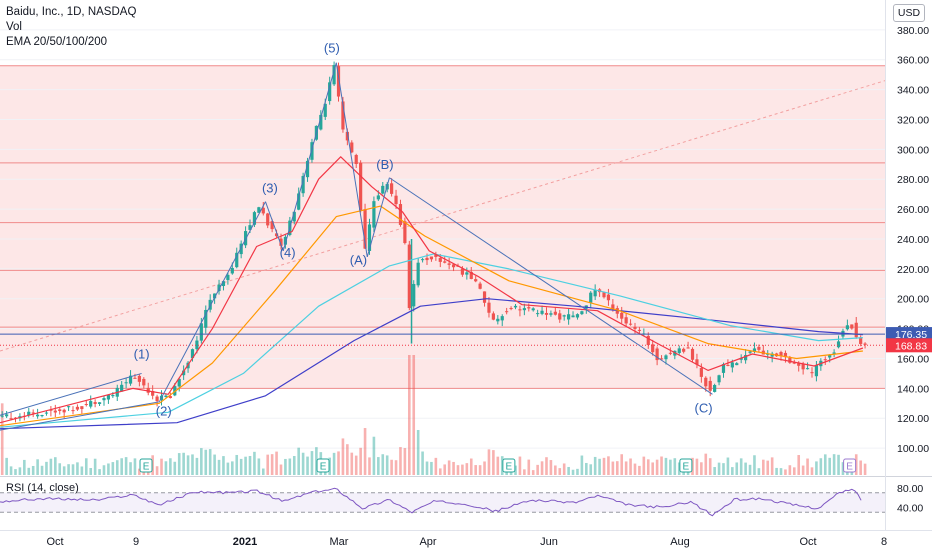 The image size is (932, 550). I want to click on time-axis-label: Aug, so click(680, 542).